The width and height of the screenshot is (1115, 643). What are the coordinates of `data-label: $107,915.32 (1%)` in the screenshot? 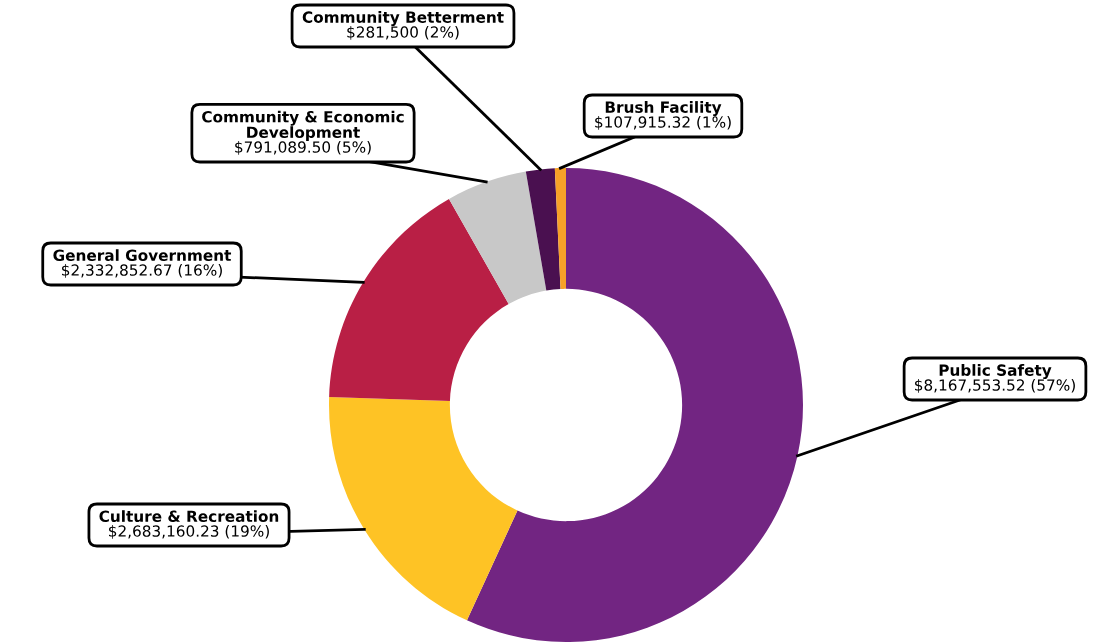 It's located at (663, 123).